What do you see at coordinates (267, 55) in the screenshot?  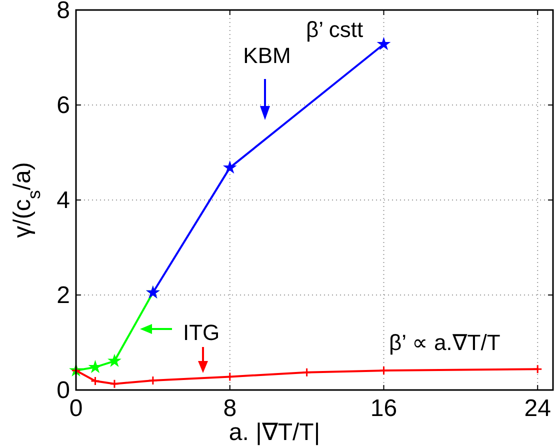 I see `annotation: KBM` at bounding box center [267, 55].